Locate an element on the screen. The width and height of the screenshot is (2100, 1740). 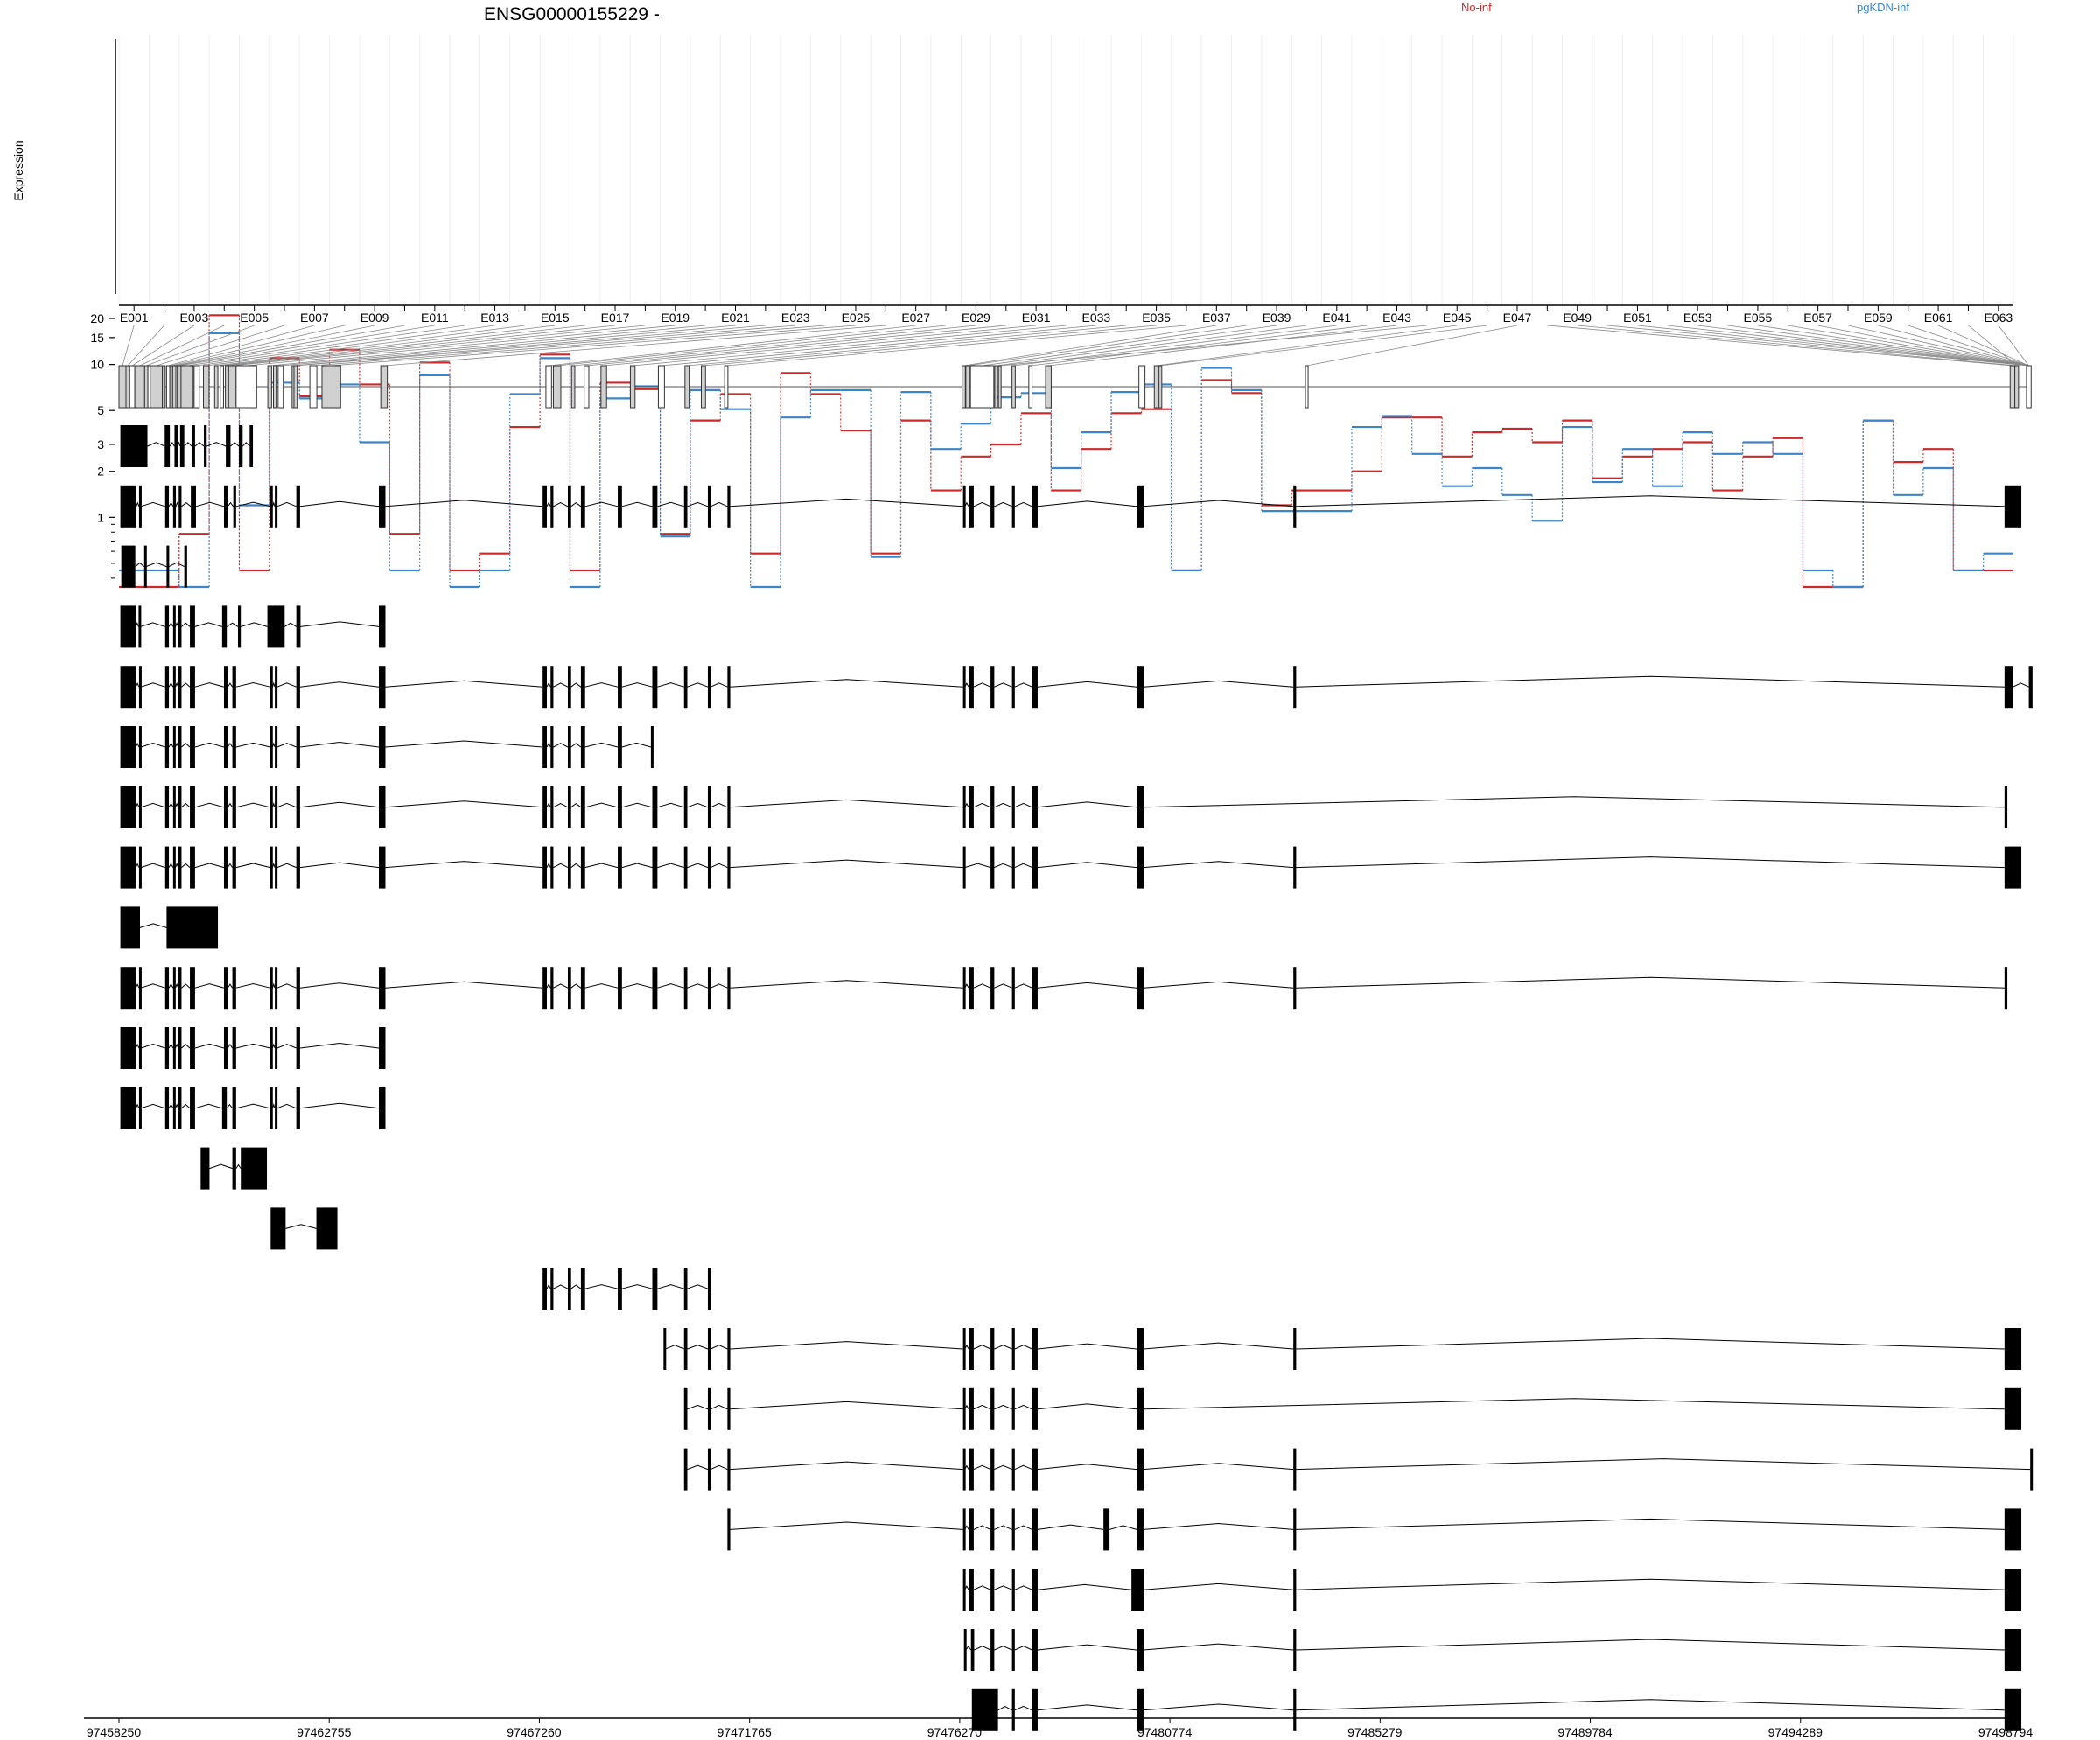
vertical-gridlines is located at coordinates (1066, 170).